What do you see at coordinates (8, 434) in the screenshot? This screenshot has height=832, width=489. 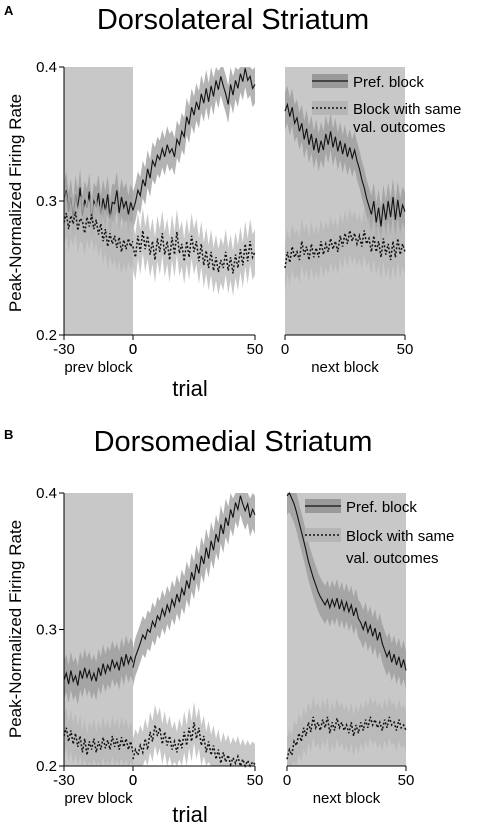 I see `panel-letter: B` at bounding box center [8, 434].